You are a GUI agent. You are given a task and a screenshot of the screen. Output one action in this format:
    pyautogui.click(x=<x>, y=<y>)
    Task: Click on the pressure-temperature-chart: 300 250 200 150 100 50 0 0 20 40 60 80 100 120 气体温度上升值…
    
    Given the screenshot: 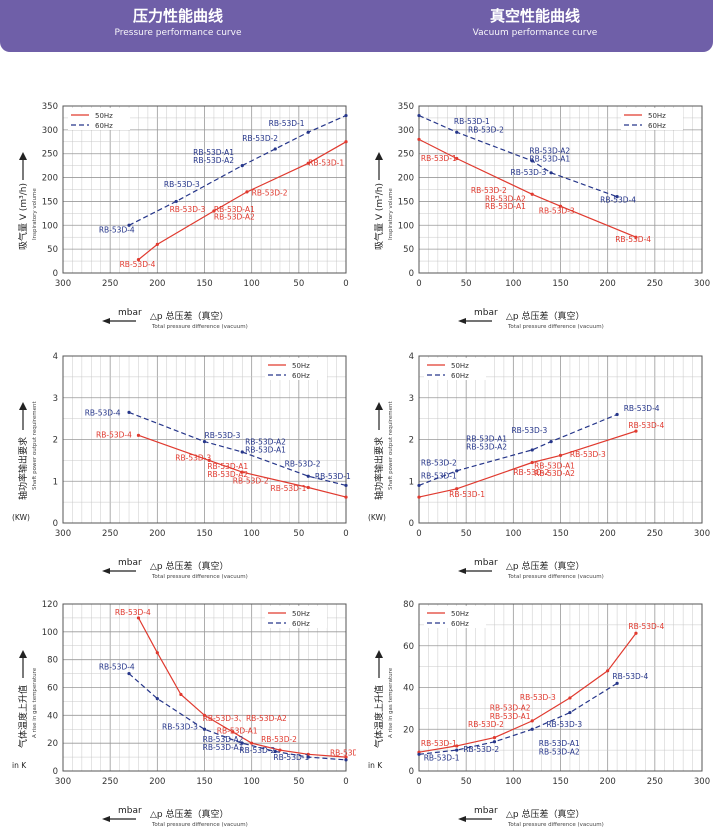 What is the action you would take?
    pyautogui.click(x=183, y=716)
    